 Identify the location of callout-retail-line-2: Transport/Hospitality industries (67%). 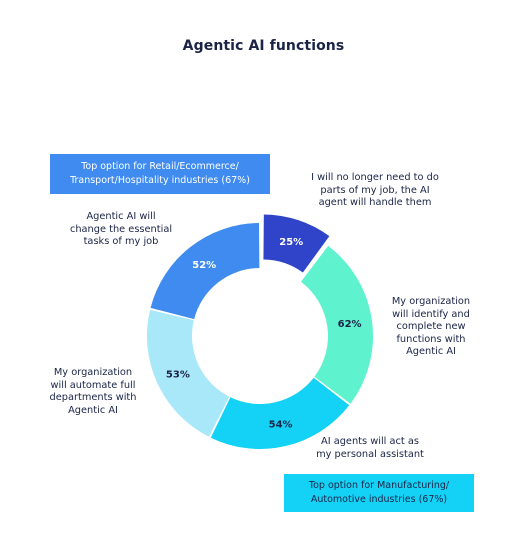
(160, 180).